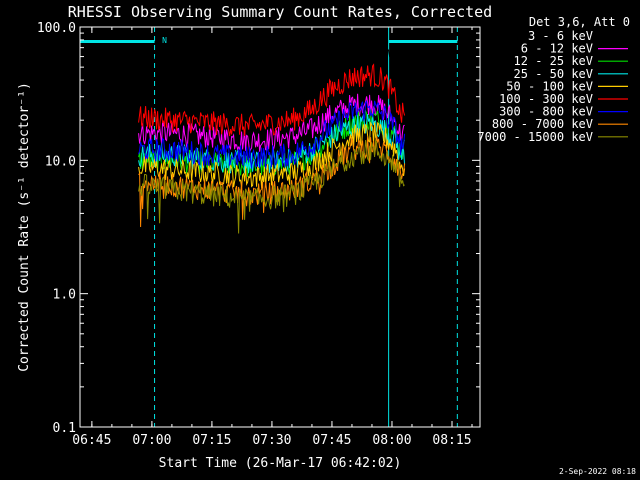  Describe the element at coordinates (557, 49) in the screenshot. I see `legend-entry-label: 6 - 12 keV` at that location.